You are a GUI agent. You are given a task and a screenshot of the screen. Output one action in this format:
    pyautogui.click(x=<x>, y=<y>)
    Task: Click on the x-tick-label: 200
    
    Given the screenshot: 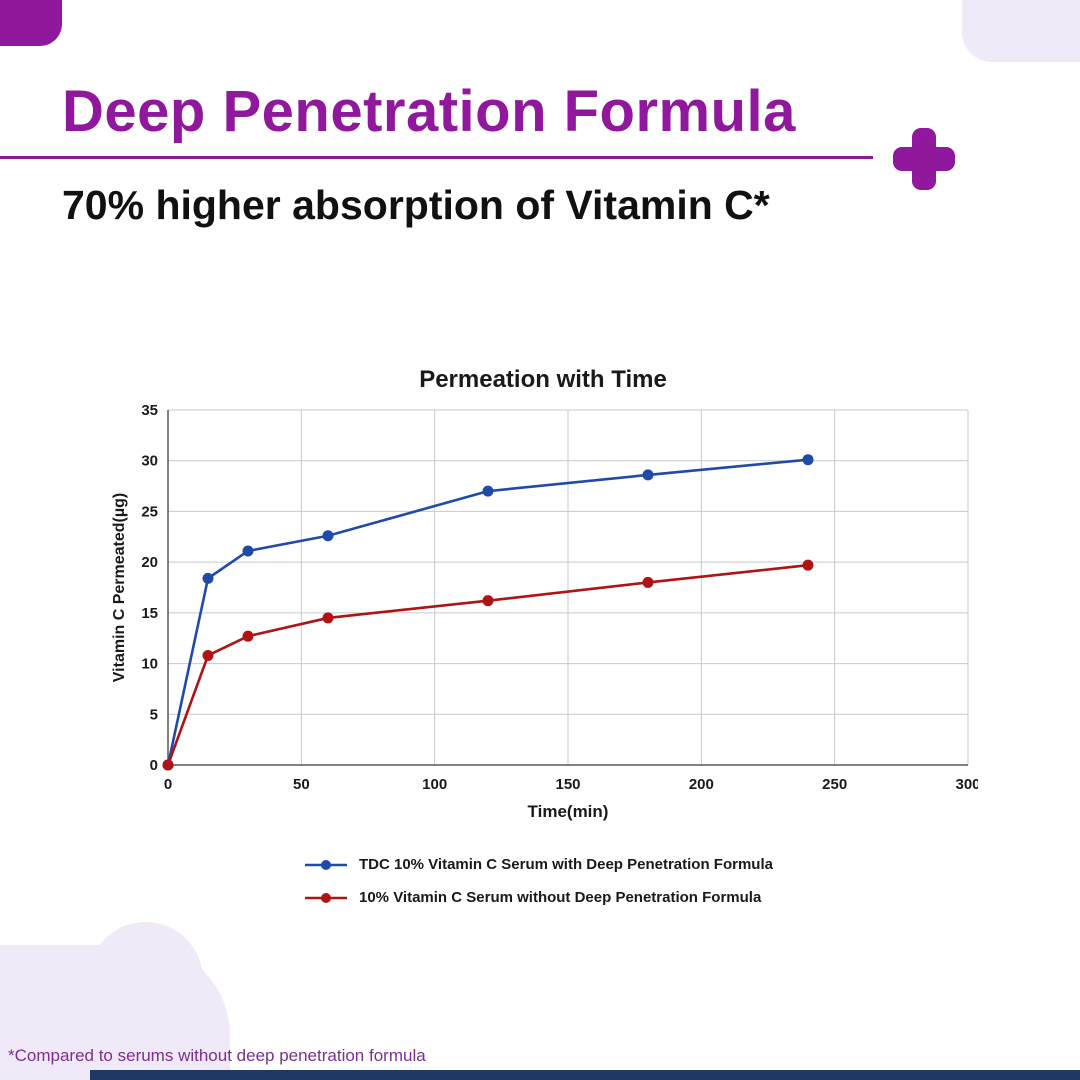 What is the action you would take?
    pyautogui.click(x=701, y=784)
    